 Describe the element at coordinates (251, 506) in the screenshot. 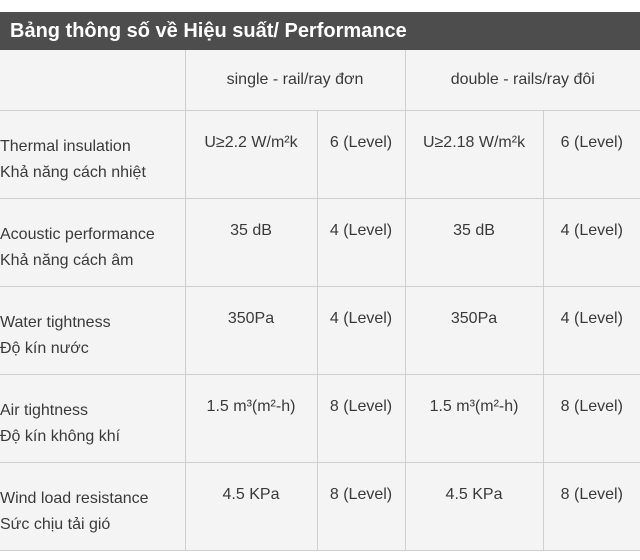

I see `single-value: 4.5 KPa` at that location.